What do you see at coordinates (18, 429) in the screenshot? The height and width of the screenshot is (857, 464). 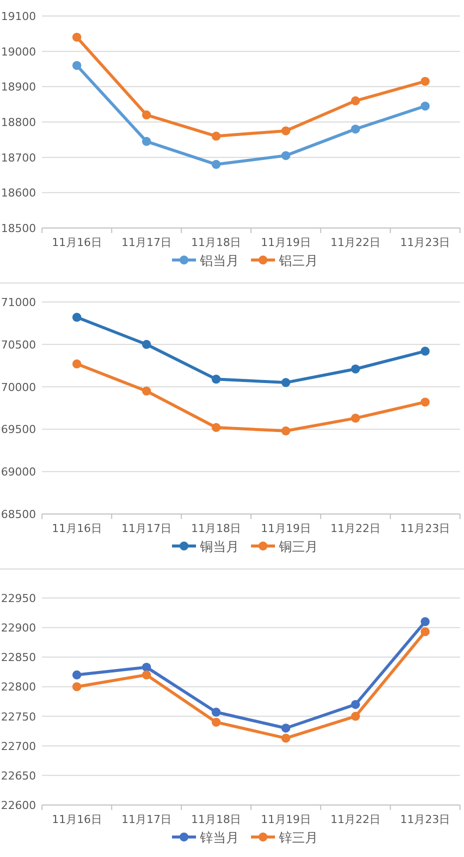 I see `y-tick-label: 69500` at bounding box center [18, 429].